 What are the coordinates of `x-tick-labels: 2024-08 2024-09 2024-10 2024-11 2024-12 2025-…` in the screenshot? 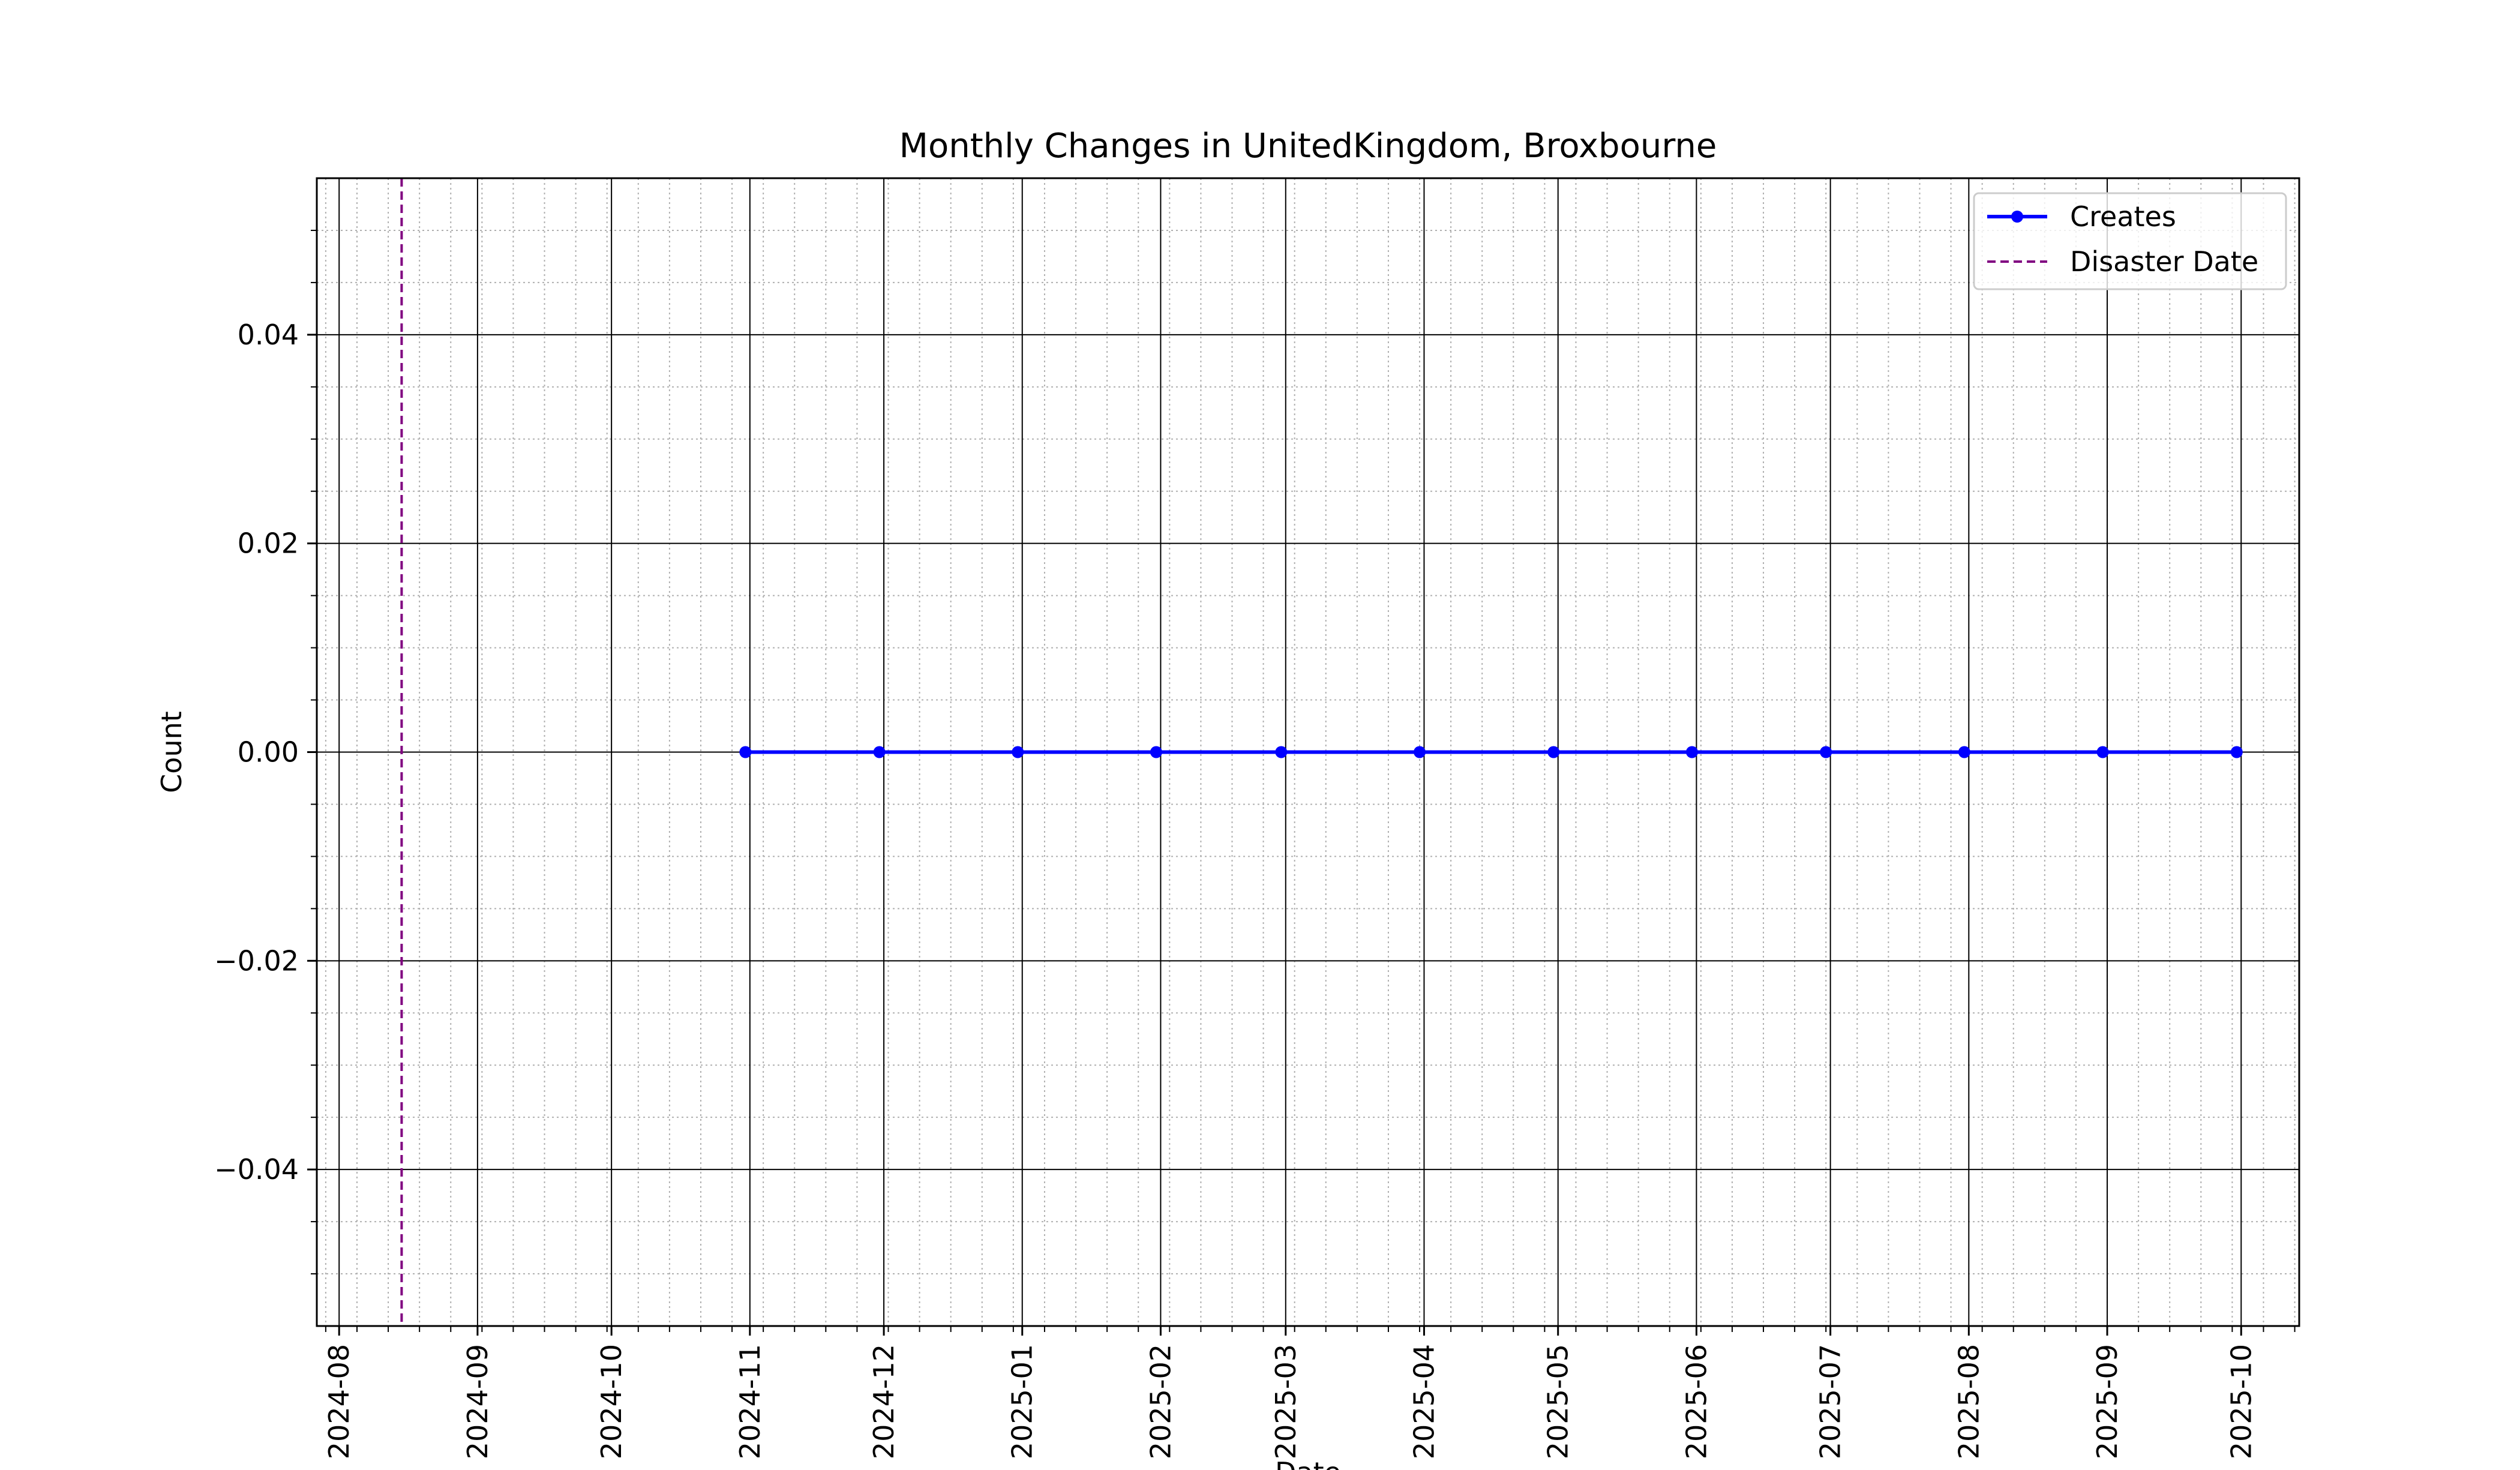 It's located at (1290, 1401).